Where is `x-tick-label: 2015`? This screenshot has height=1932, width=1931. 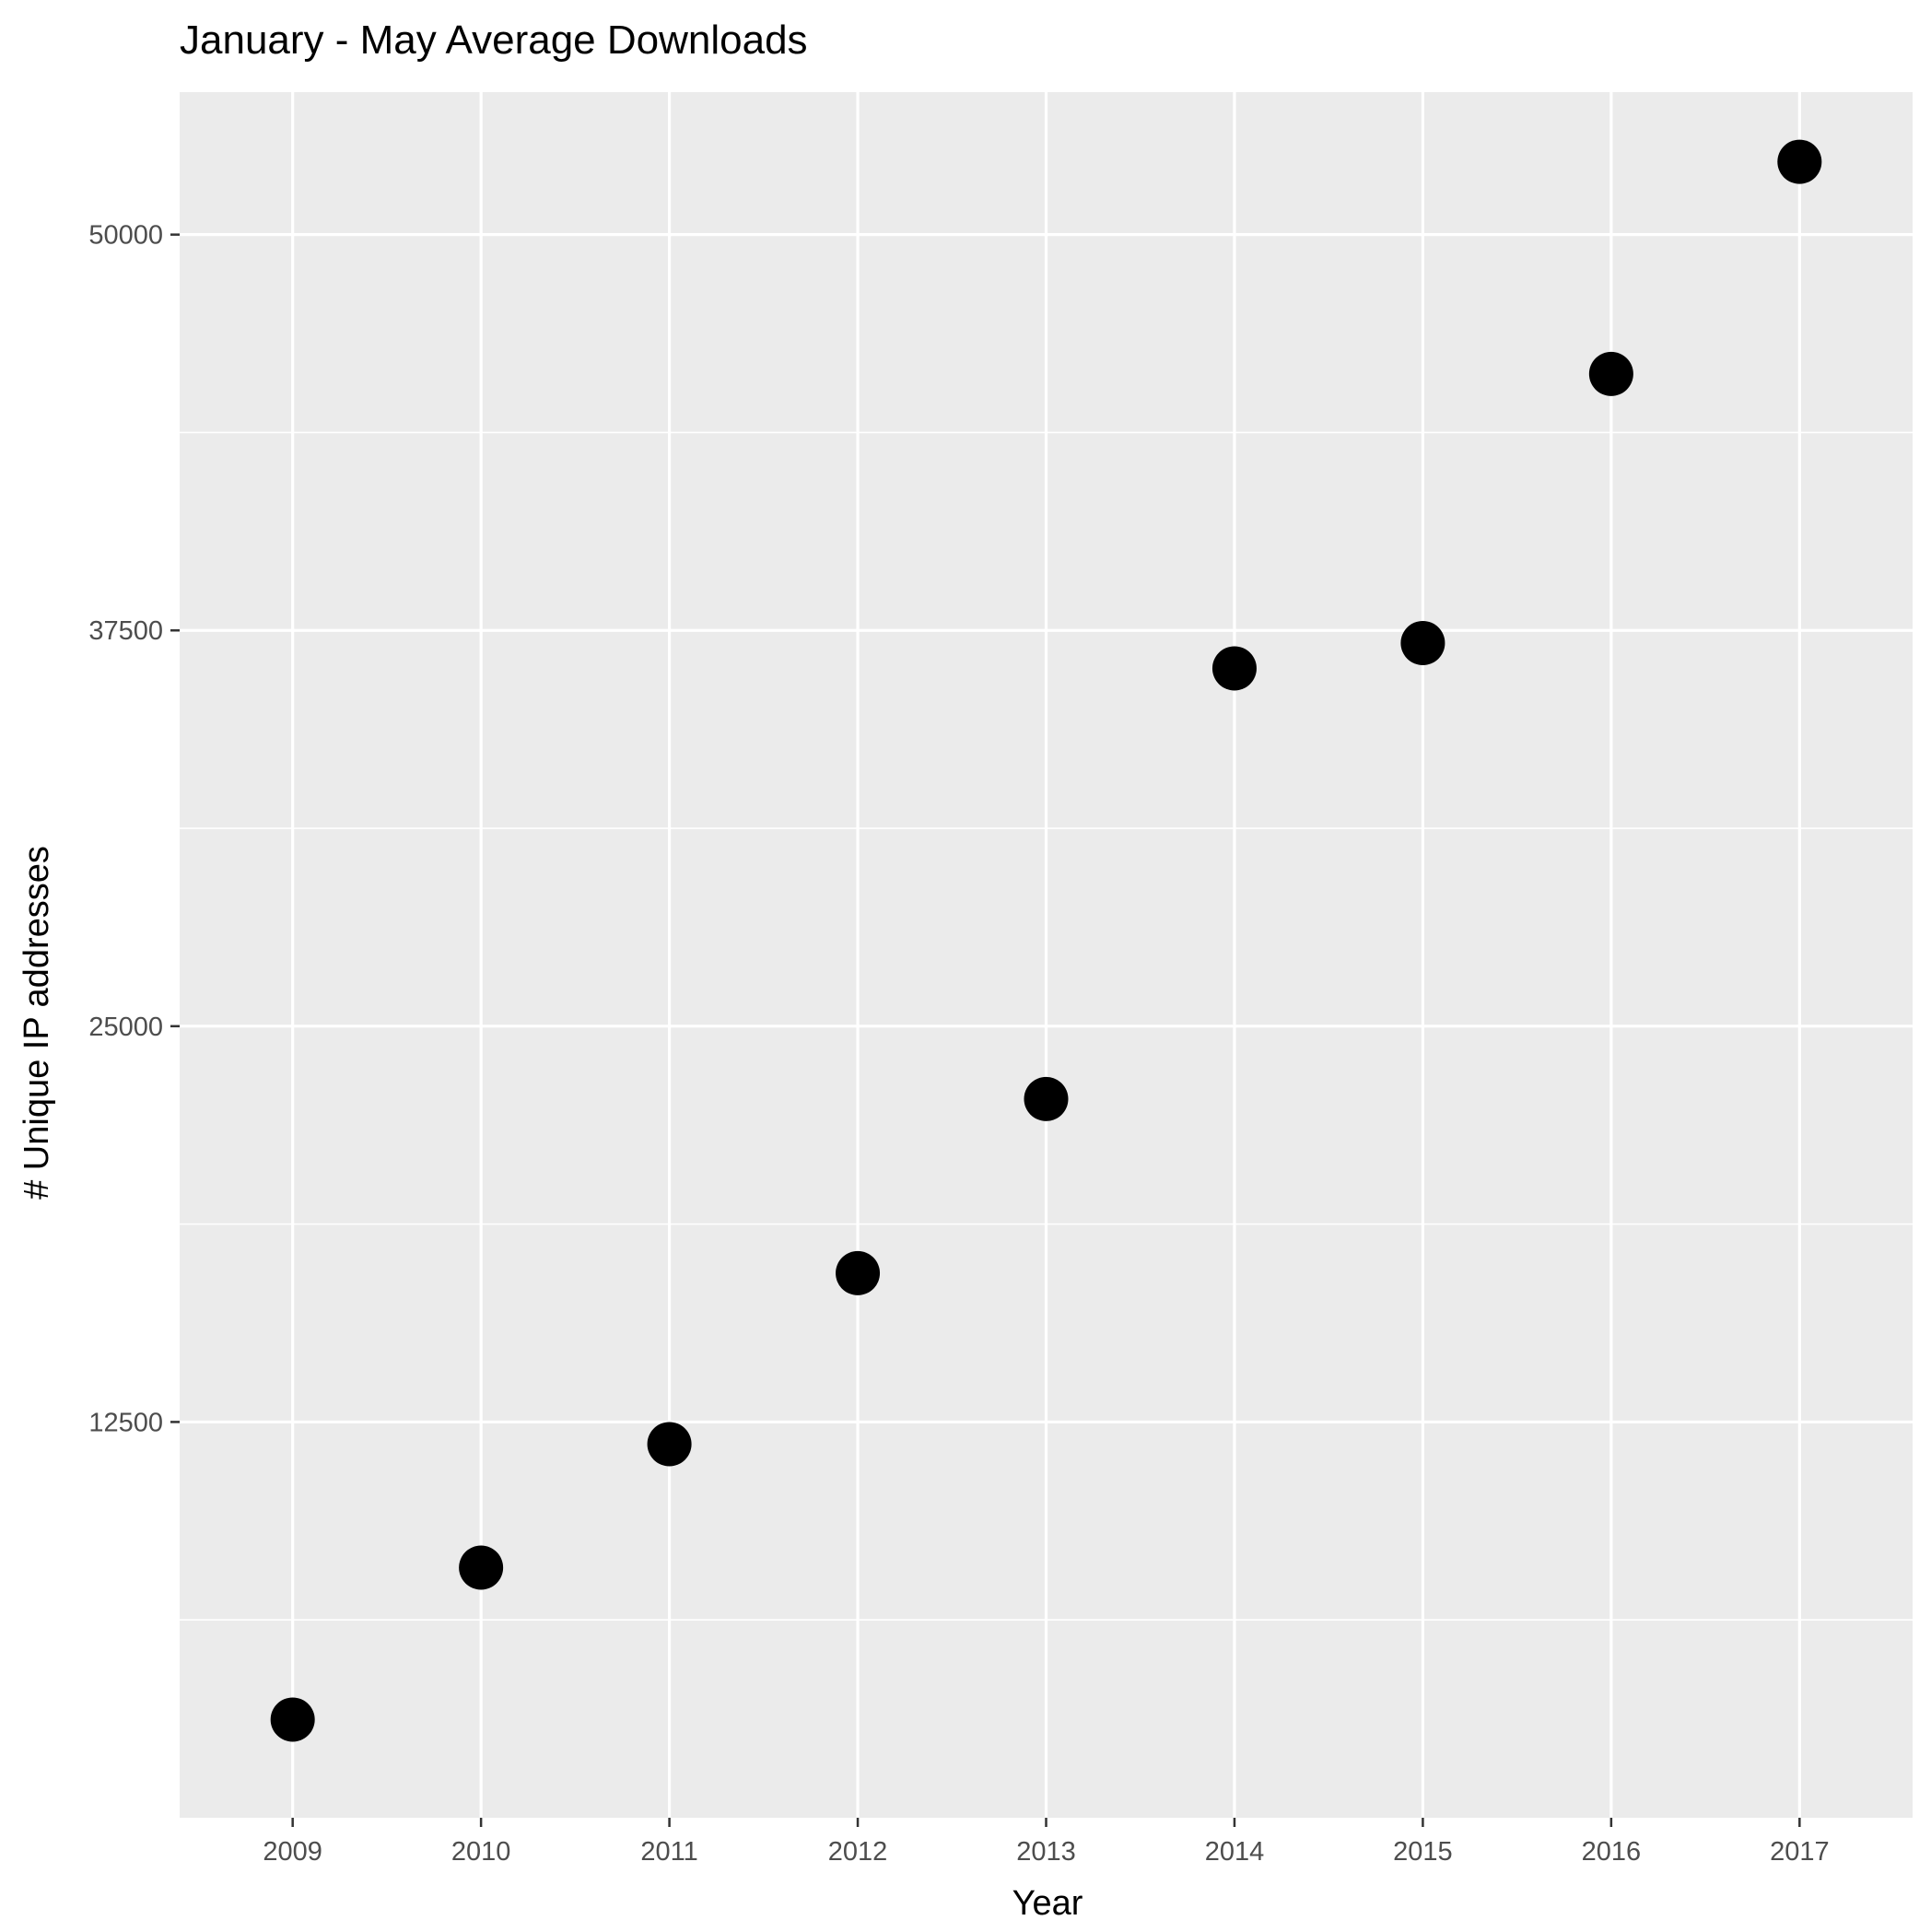 x-tick-label: 2015 is located at coordinates (1423, 1852).